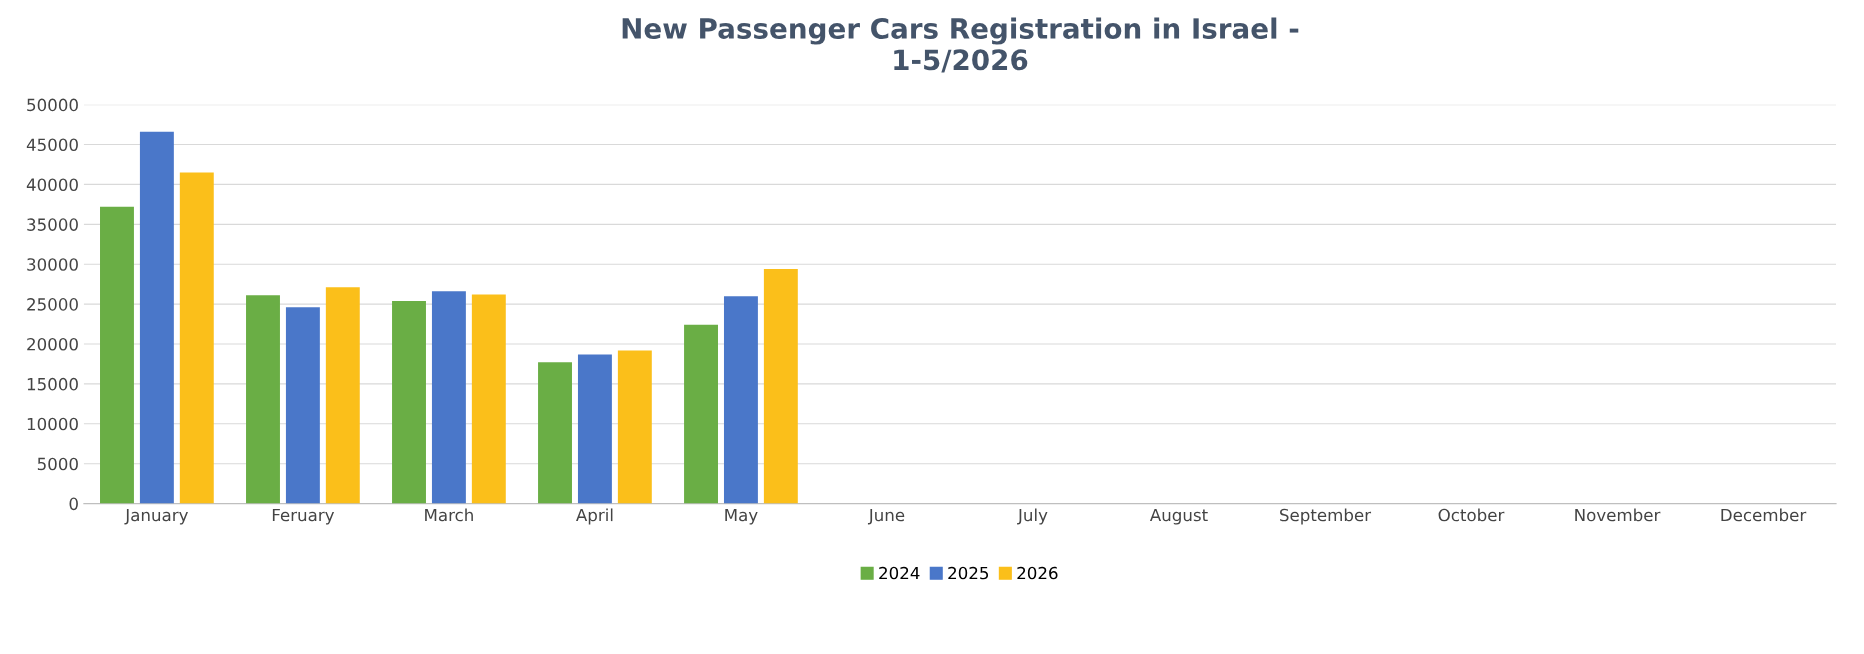 The width and height of the screenshot is (1864, 654). What do you see at coordinates (52, 105) in the screenshot?
I see `y-tick-label: 50000` at bounding box center [52, 105].